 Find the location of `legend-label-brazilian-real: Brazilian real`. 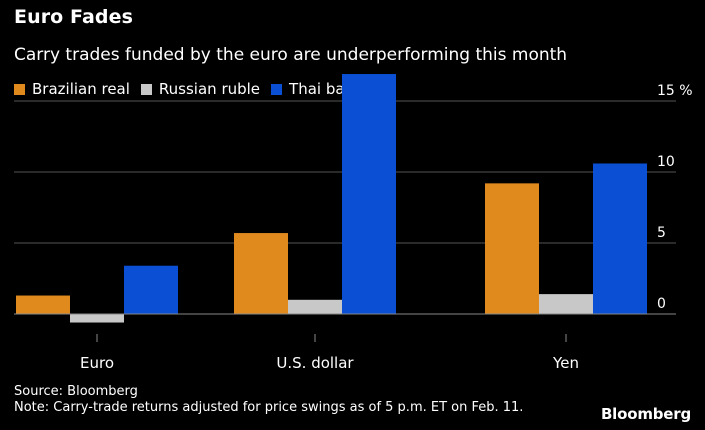

legend-label-brazilian-real: Brazilian real is located at coordinates (81, 89).